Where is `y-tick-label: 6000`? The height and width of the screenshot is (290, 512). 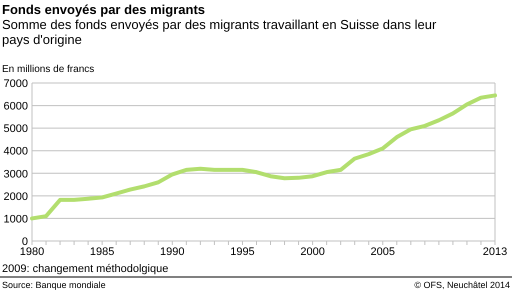
y-tick-label: 6000 is located at coordinates (16, 106).